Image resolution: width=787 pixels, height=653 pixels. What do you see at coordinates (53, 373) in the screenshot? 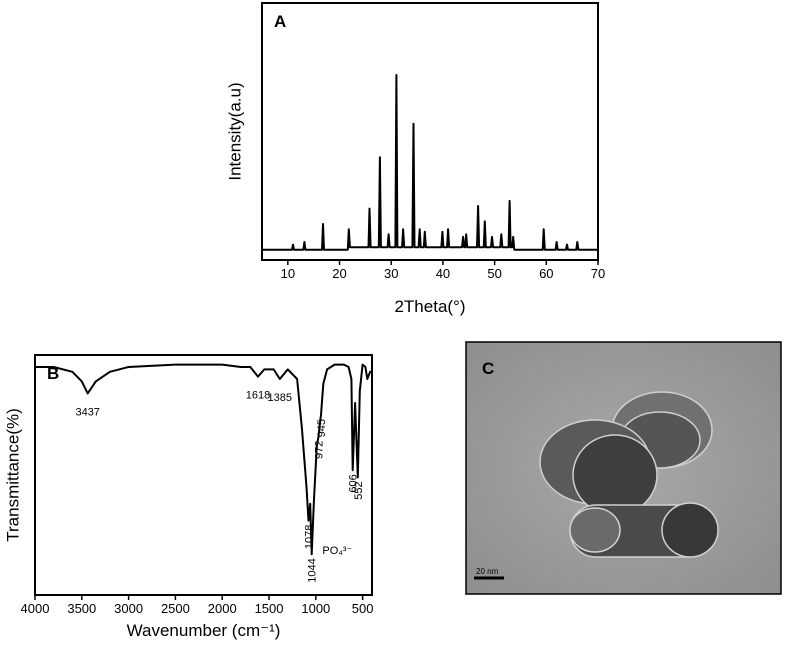
I see `panel-label: B` at bounding box center [53, 373].